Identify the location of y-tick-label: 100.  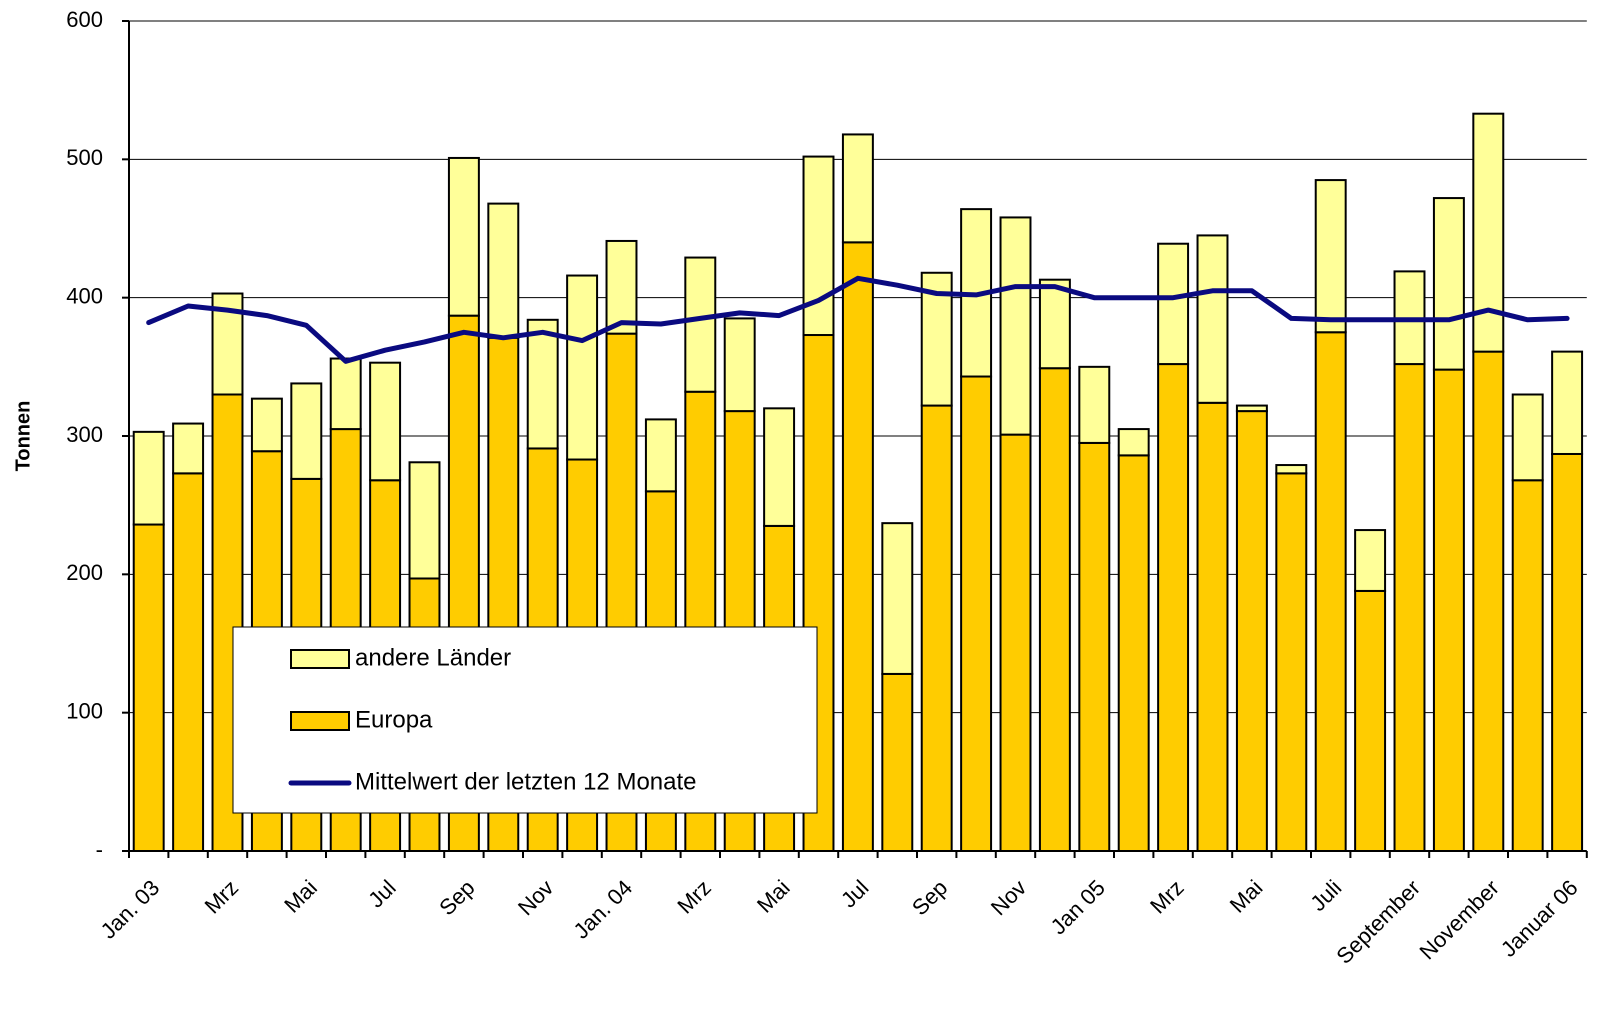
(84, 710).